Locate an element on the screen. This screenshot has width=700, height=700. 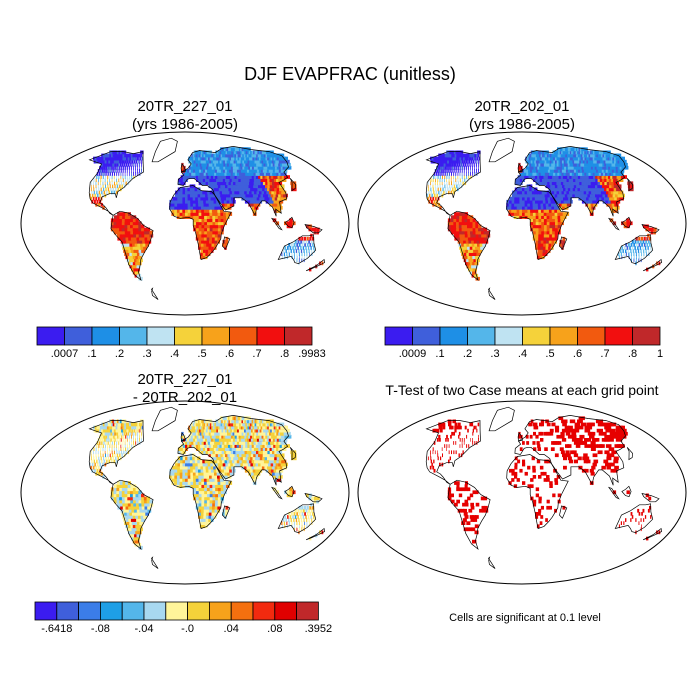
colorbar-tick-label: .04 is located at coordinates (231, 629).